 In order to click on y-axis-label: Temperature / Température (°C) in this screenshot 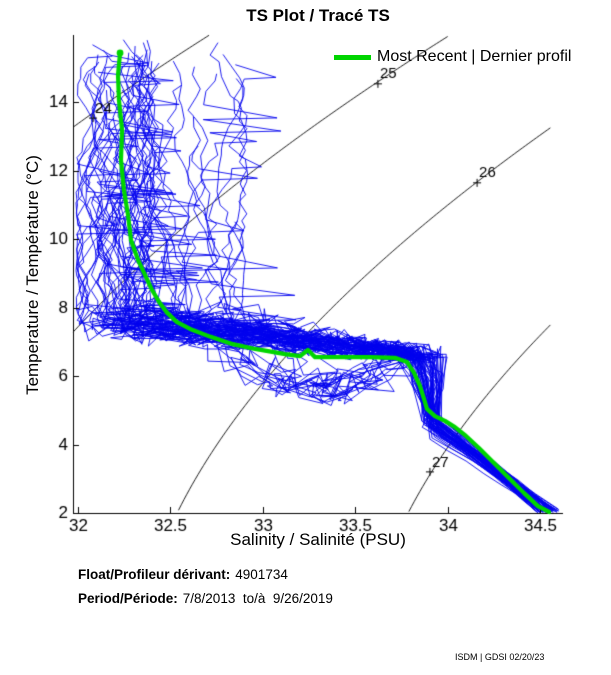, I will do `click(32, 275)`.